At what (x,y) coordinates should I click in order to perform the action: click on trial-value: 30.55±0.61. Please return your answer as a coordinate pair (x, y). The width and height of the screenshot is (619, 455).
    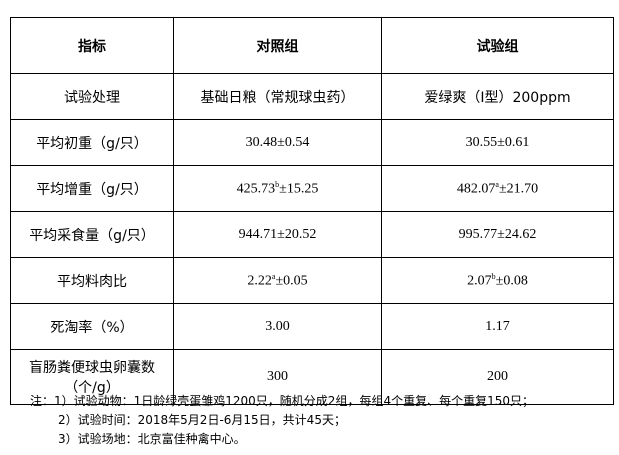
    Looking at the image, I should click on (497, 142).